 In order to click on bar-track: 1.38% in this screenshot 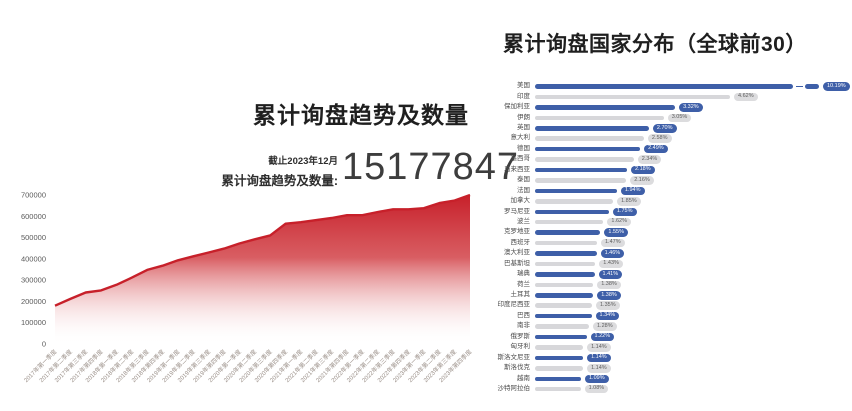, I will do `click(692, 285)`.